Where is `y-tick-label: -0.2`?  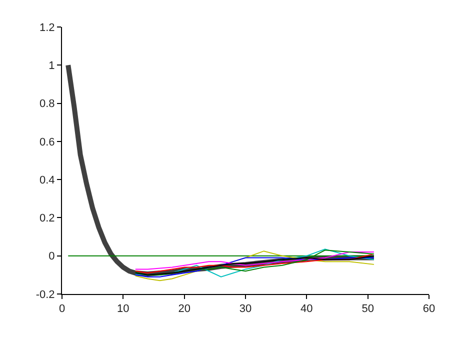
y-tick-label: -0.2 is located at coordinates (45, 294).